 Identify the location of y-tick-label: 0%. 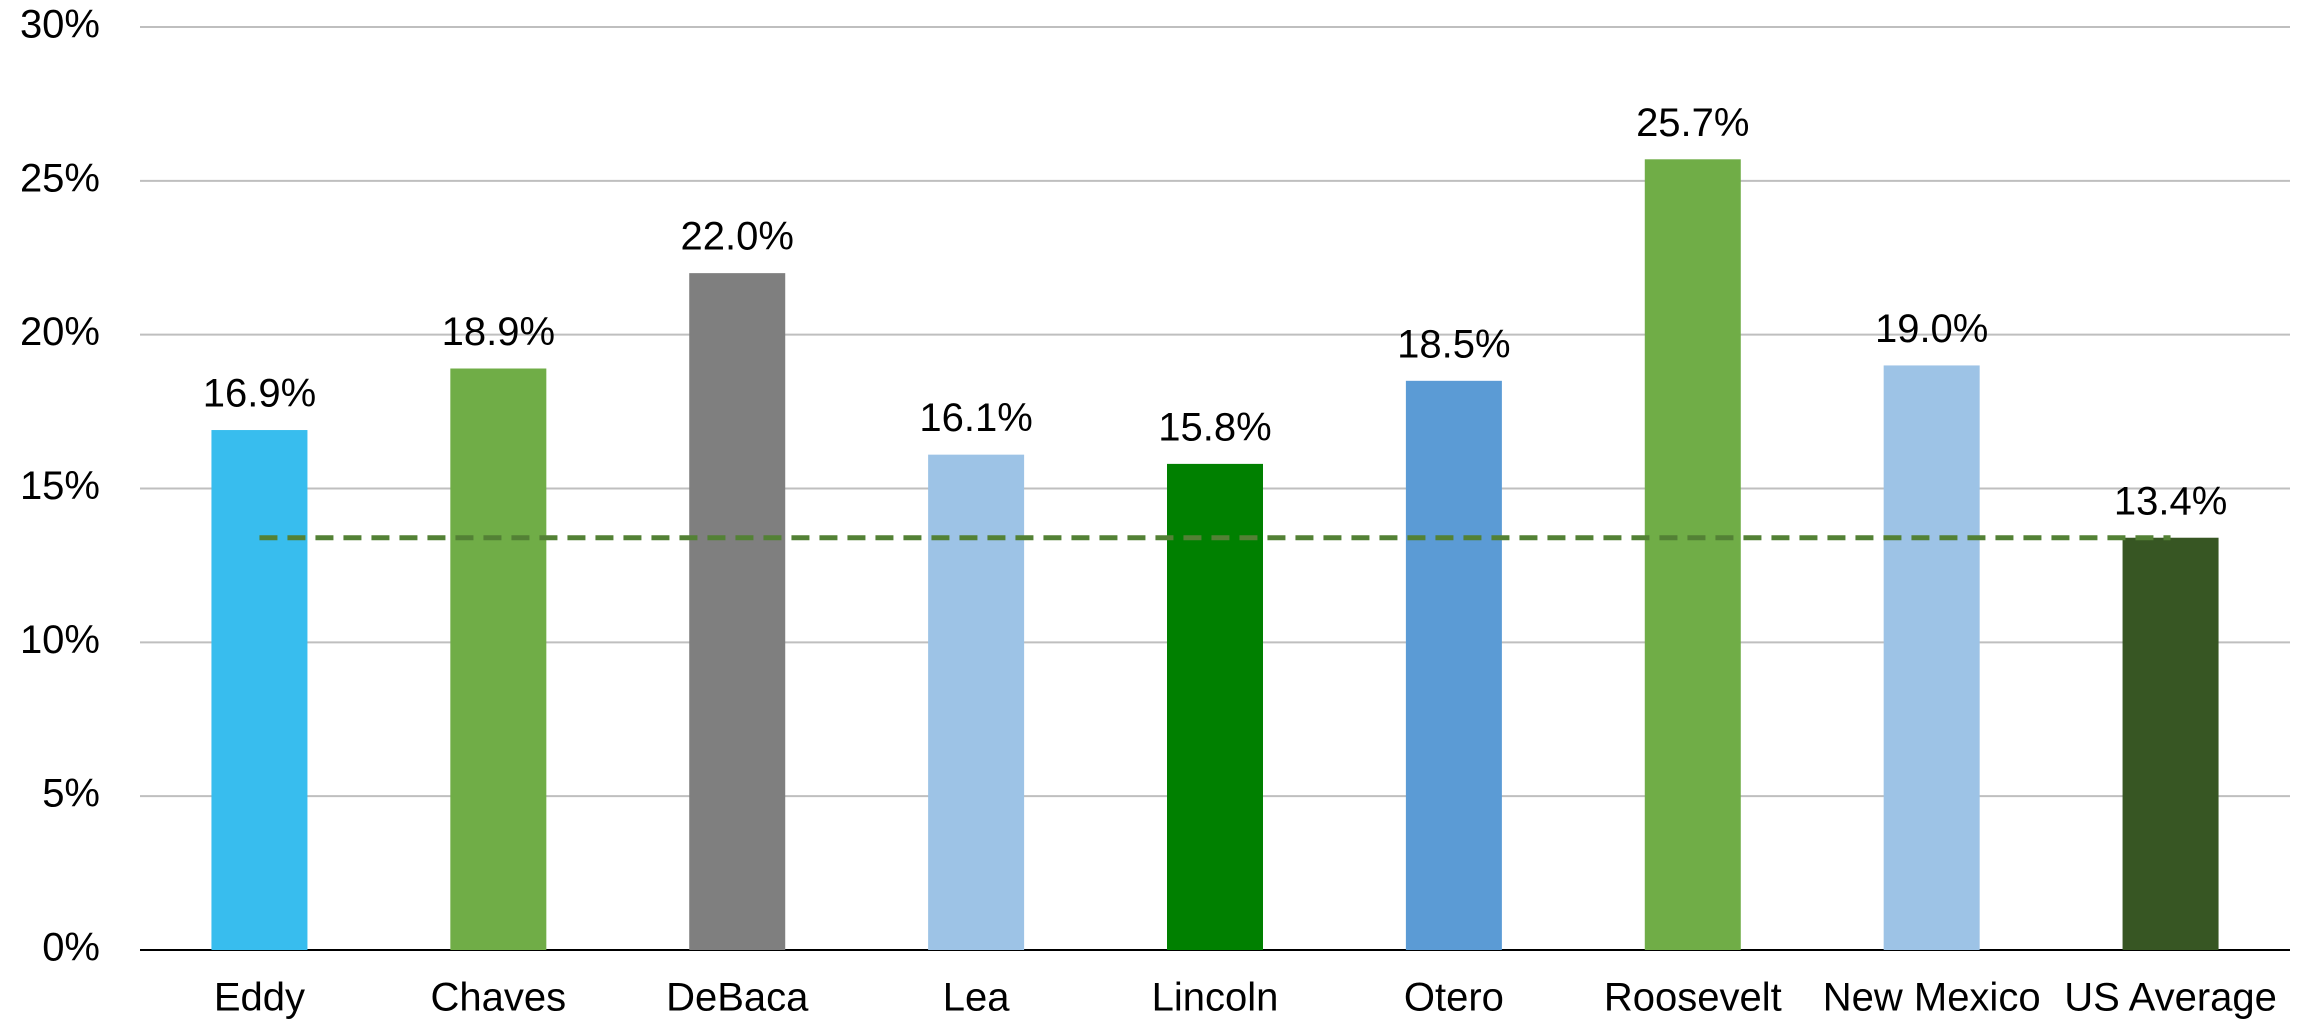
(71, 948).